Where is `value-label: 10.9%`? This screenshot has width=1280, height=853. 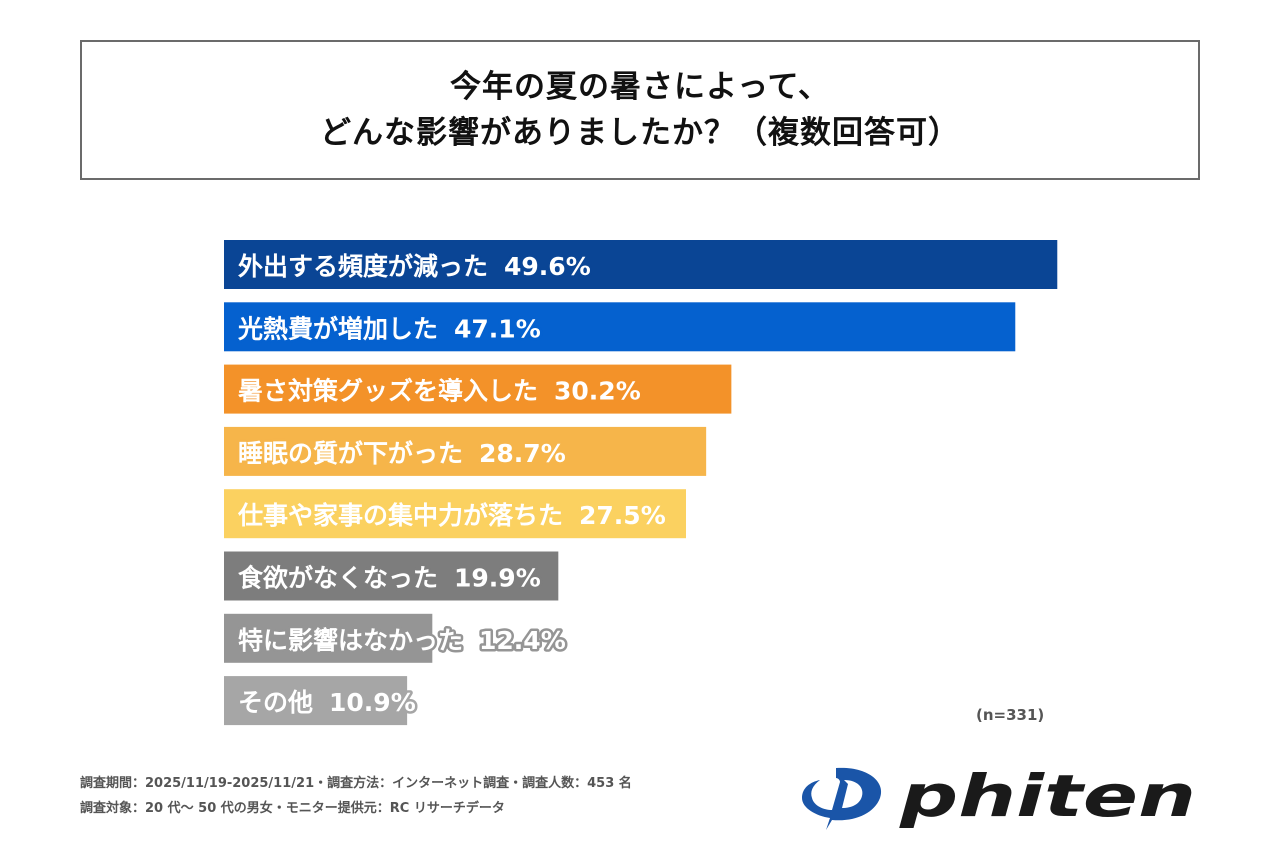 value-label: 10.9% is located at coordinates (372, 702).